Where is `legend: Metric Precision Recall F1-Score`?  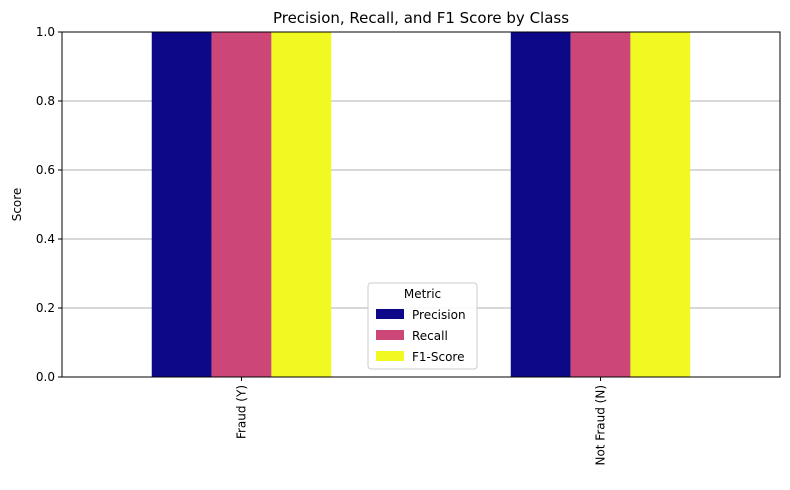
legend: Metric Precision Recall F1-Score is located at coordinates (422, 326).